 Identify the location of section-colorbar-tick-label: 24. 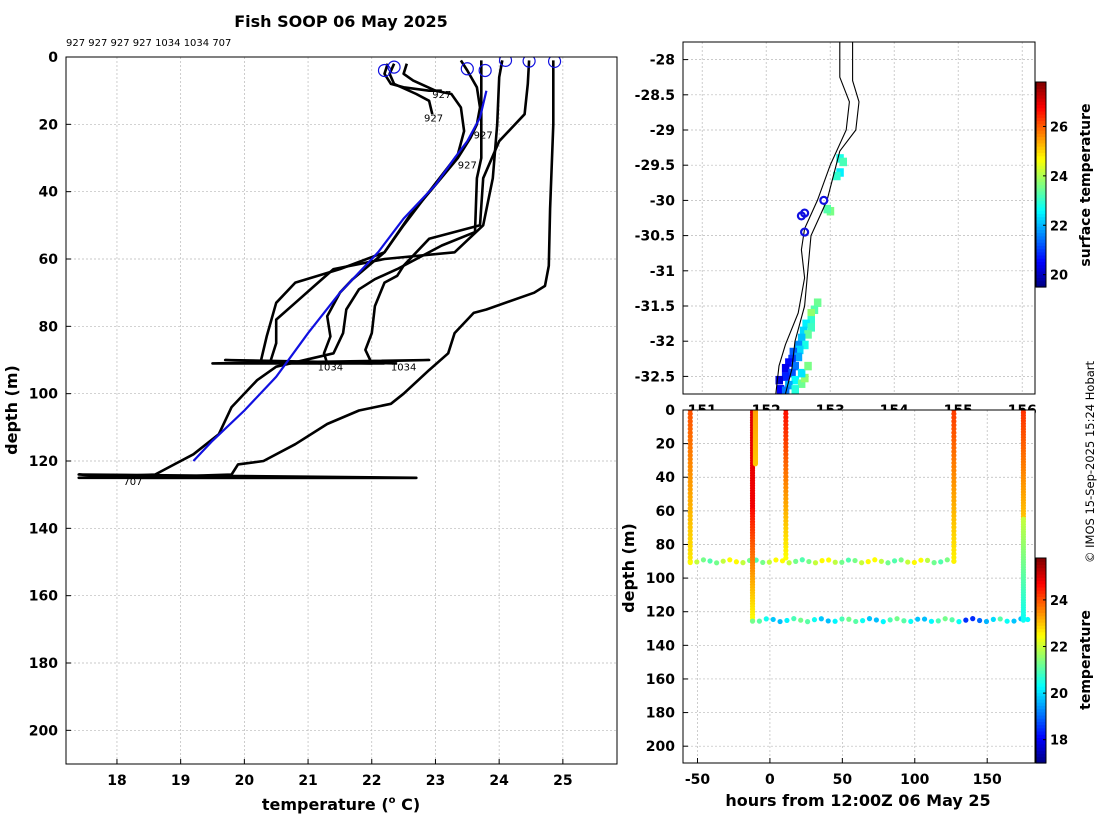
(1059, 601).